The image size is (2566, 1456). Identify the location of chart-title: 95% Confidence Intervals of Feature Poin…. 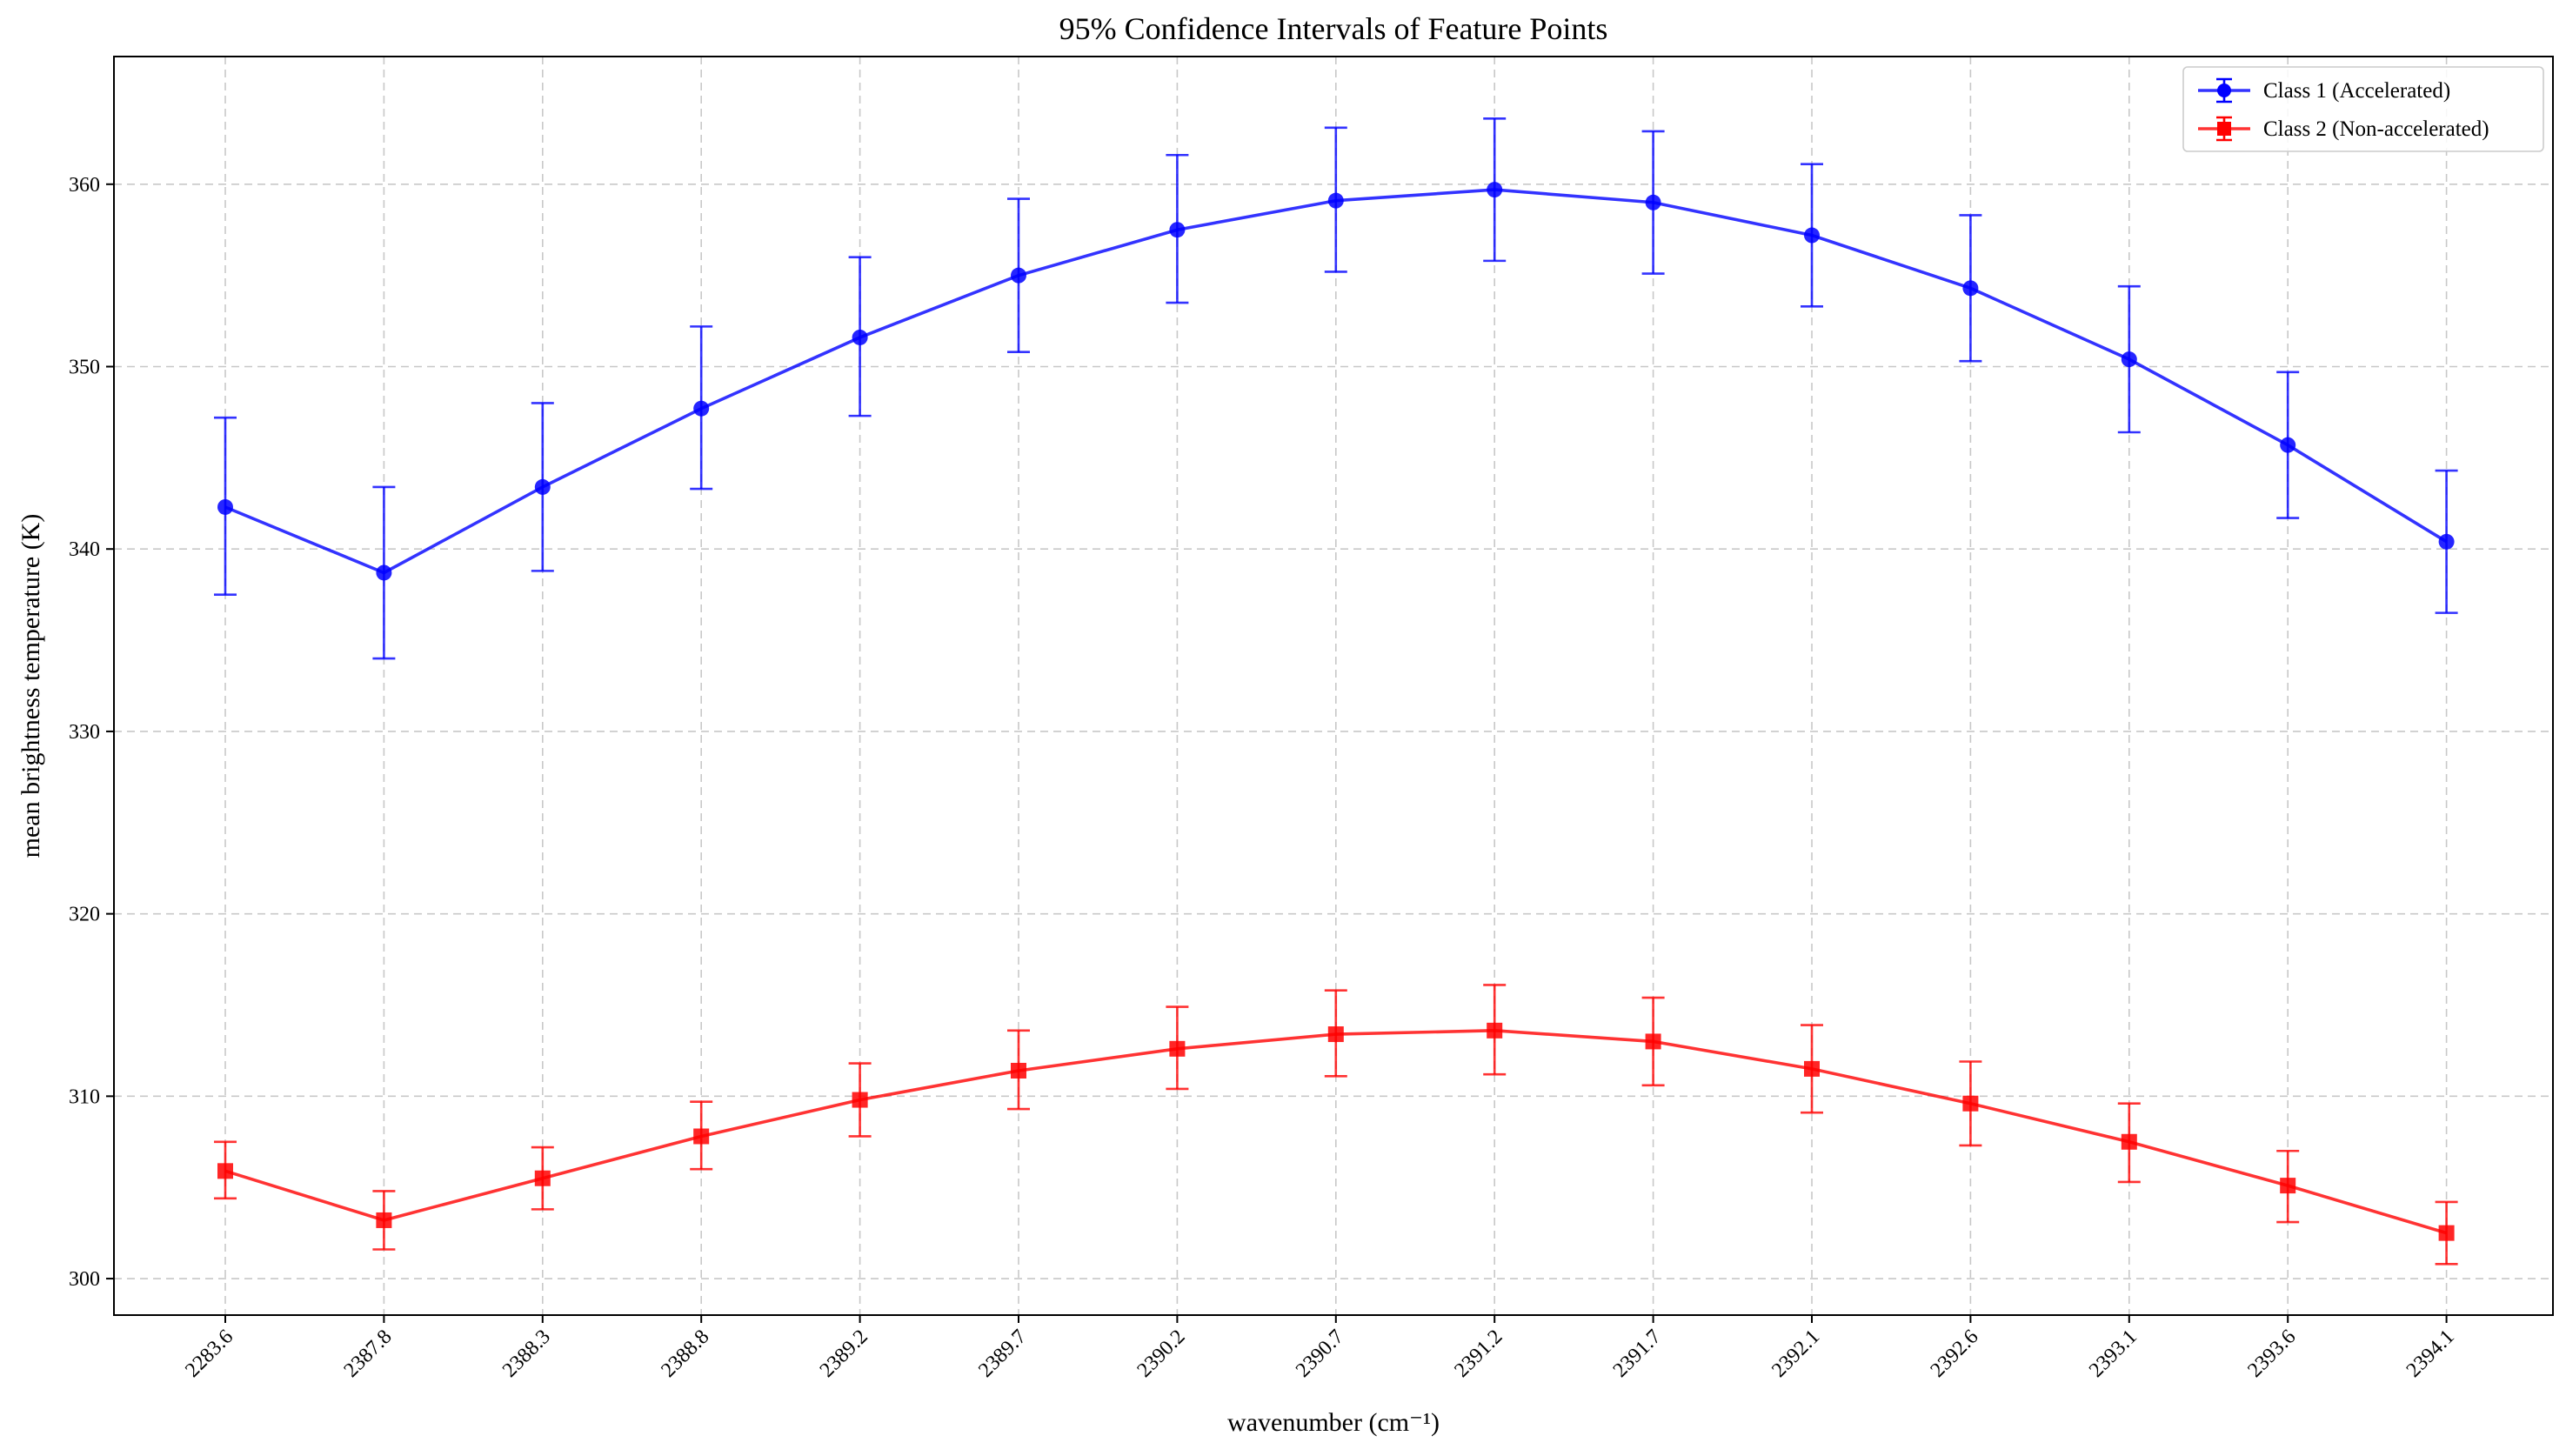
(1334, 28).